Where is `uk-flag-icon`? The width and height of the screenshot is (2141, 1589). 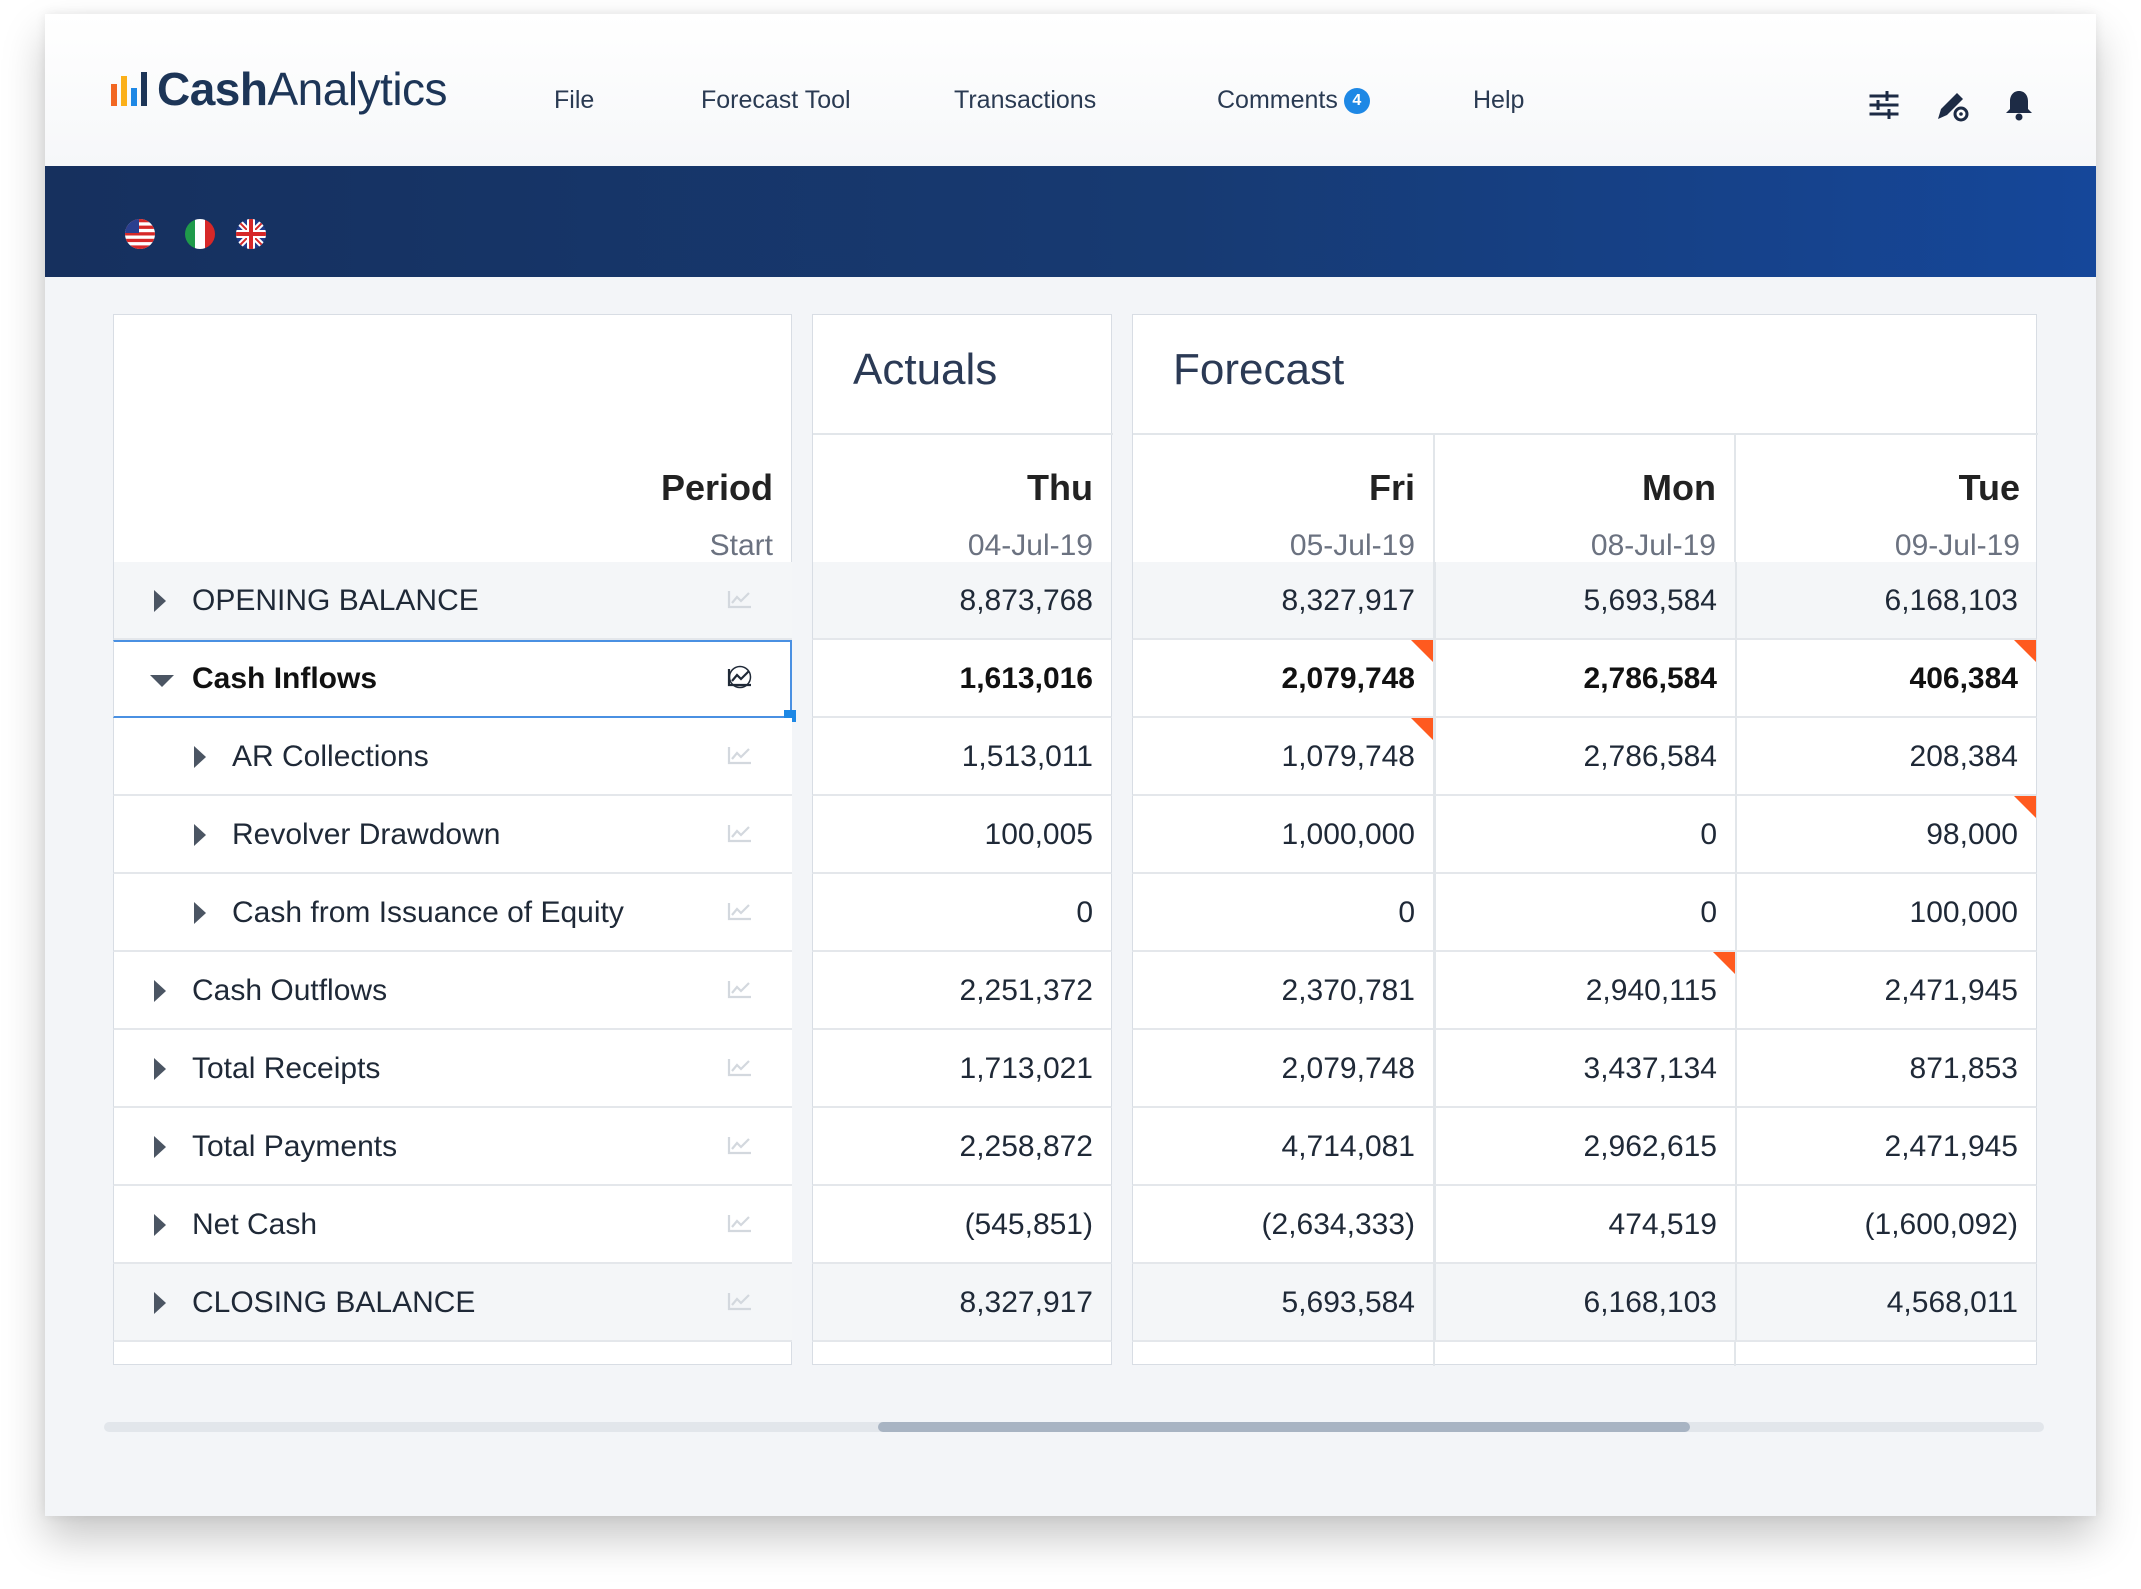 uk-flag-icon is located at coordinates (251, 234).